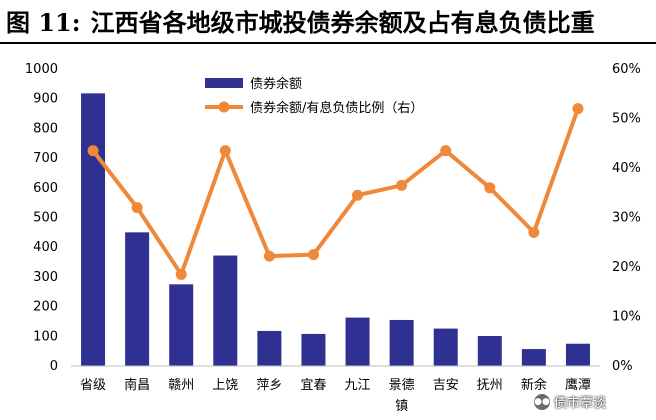  I want to click on category-label: 宜春, so click(313, 385).